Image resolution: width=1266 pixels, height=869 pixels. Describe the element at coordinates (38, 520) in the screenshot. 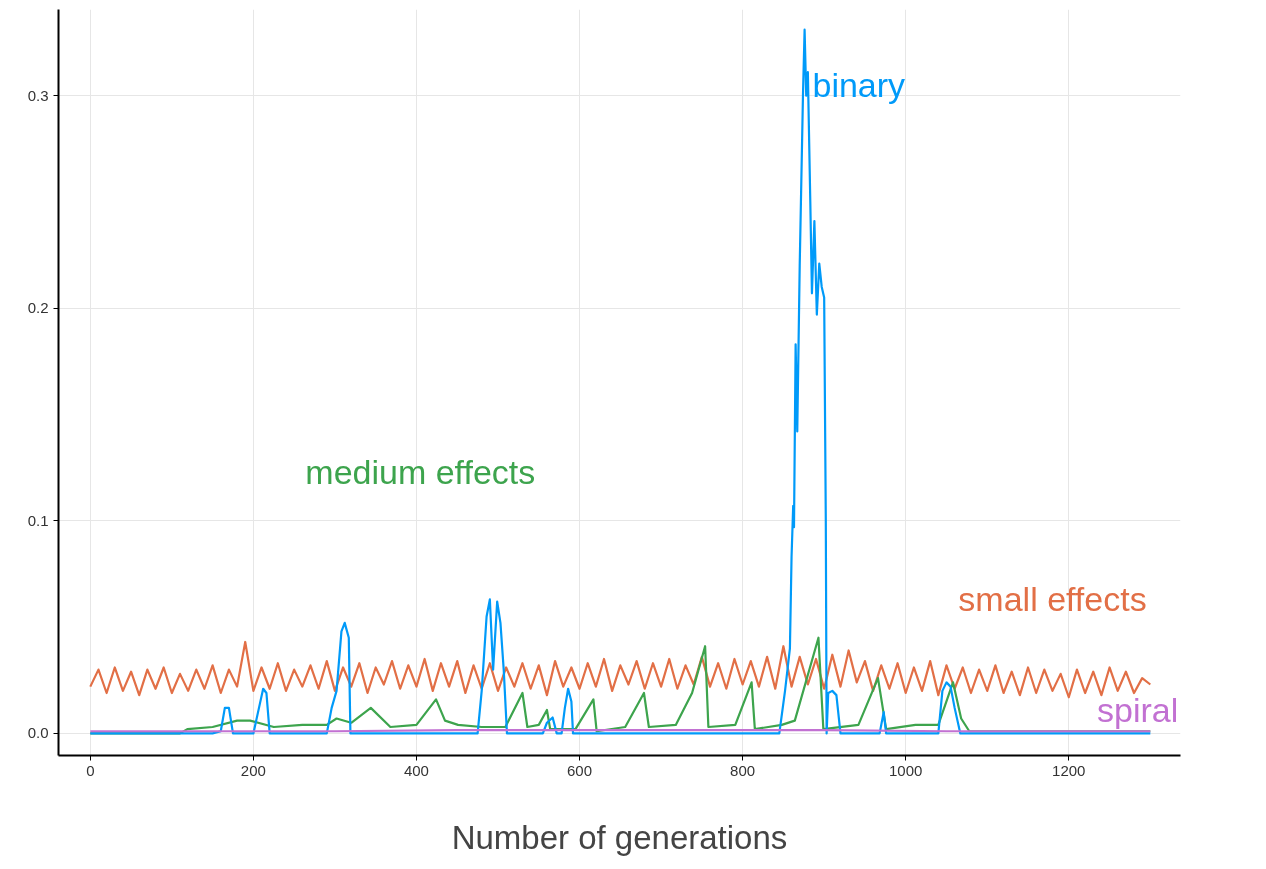

I see `y-tick-label: 0.1` at that location.